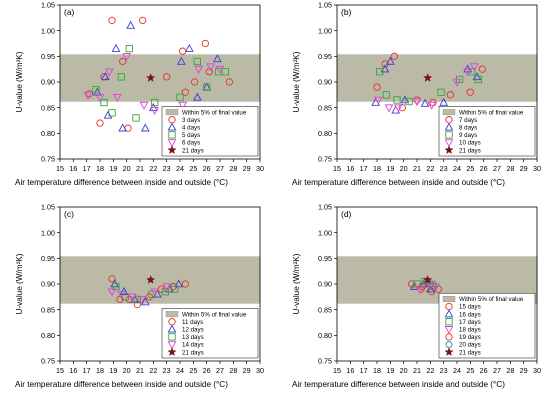 The height and width of the screenshot is (401, 550). Describe the element at coordinates (160, 83) in the screenshot. I see `series-5-days` at that location.